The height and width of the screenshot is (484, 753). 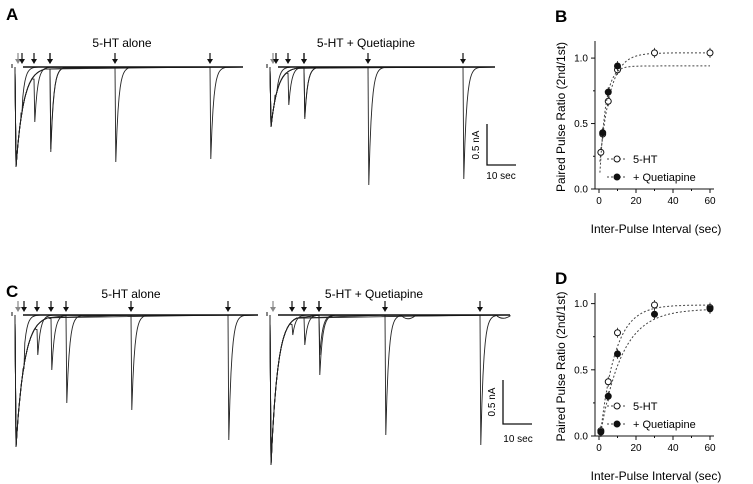 I want to click on panel-letter-d: D, so click(x=561, y=278).